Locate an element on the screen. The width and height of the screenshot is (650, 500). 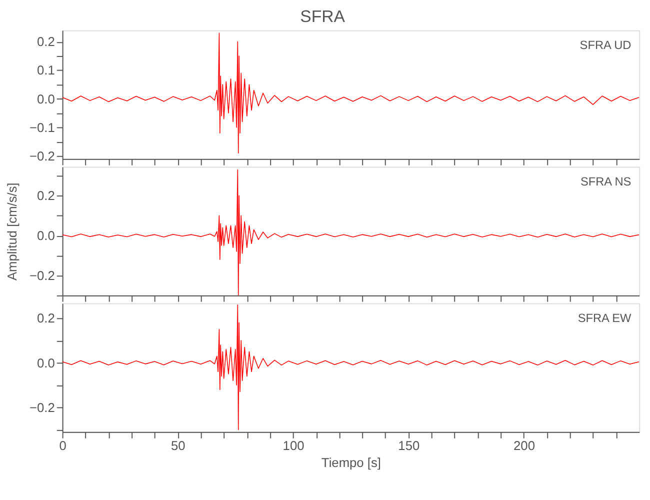
x-tick-label: 100 is located at coordinates (293, 446).